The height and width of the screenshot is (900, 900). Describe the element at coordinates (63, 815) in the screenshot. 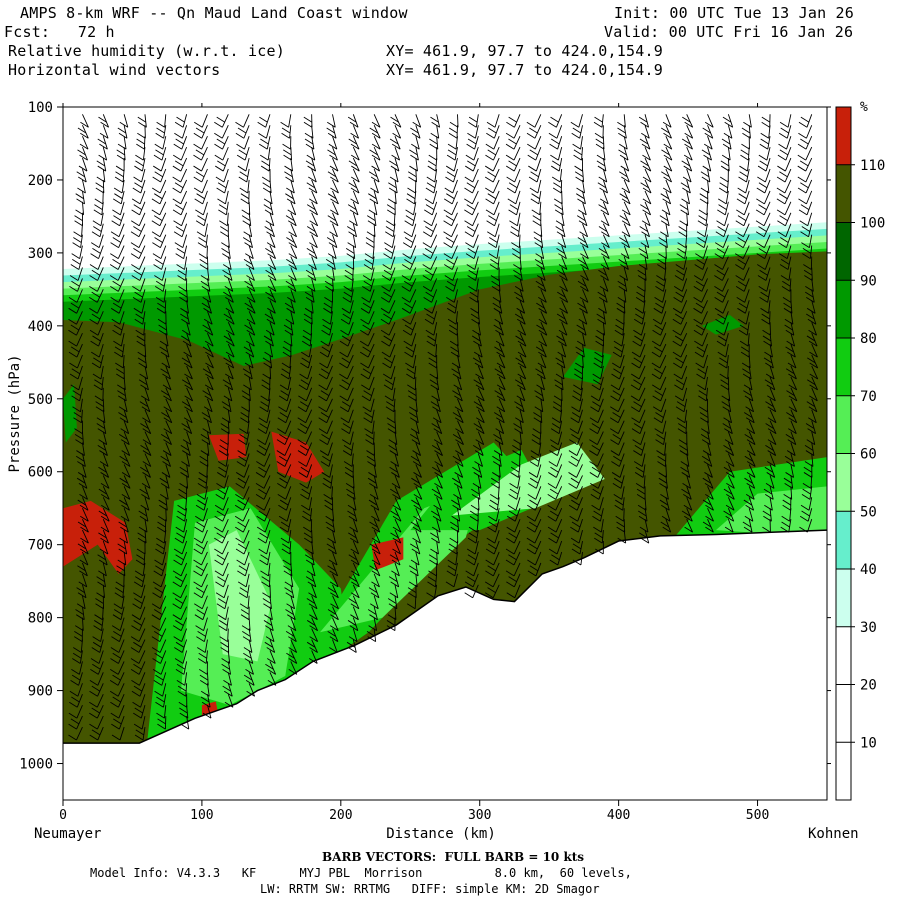

I see `x-tick-label-0: 0` at that location.